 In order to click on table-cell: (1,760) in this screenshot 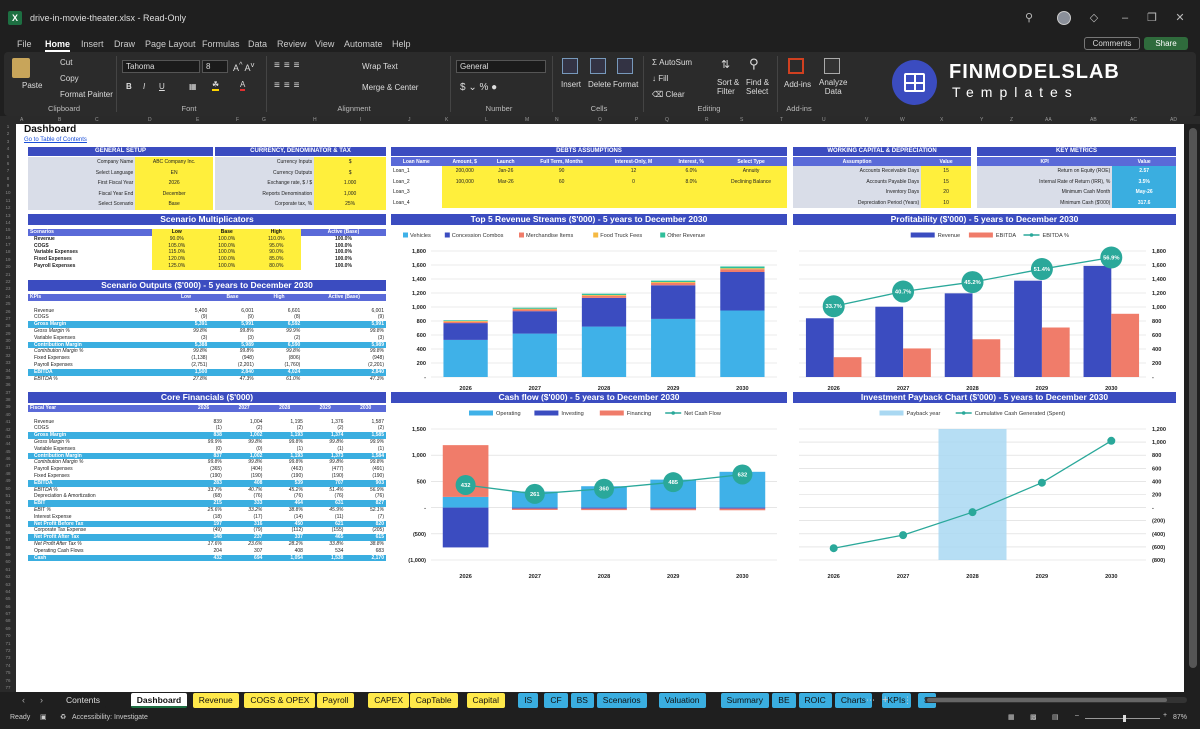, I will do `click(292, 364)`.